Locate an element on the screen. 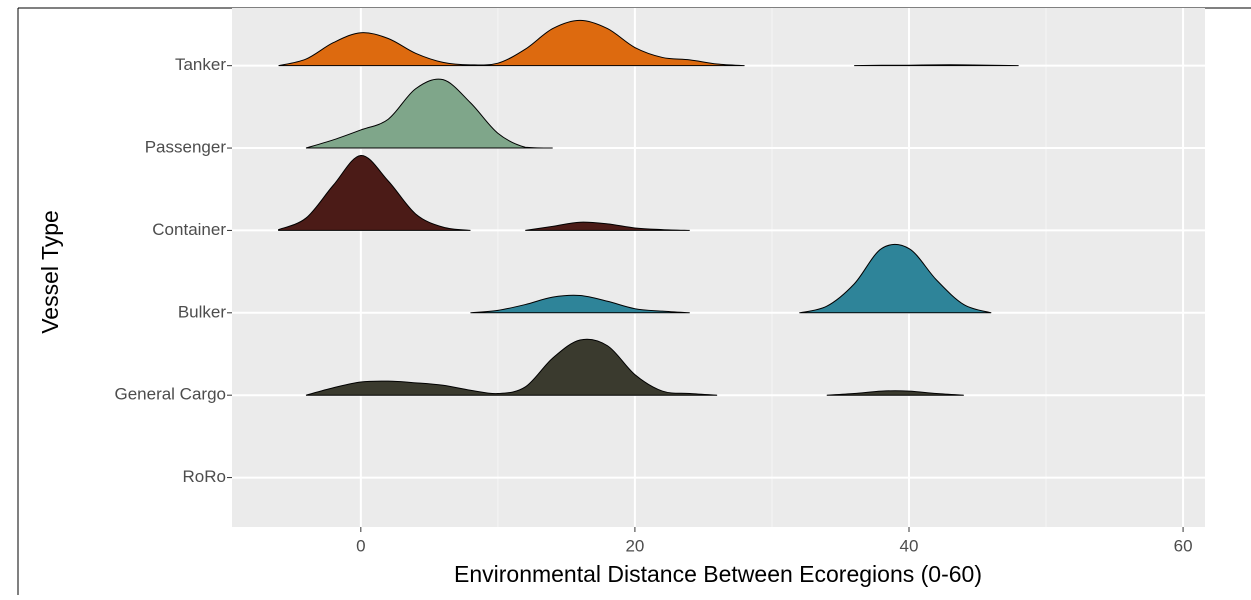 This screenshot has width=1251, height=600. y-tick-label: Passenger is located at coordinates (186, 147).